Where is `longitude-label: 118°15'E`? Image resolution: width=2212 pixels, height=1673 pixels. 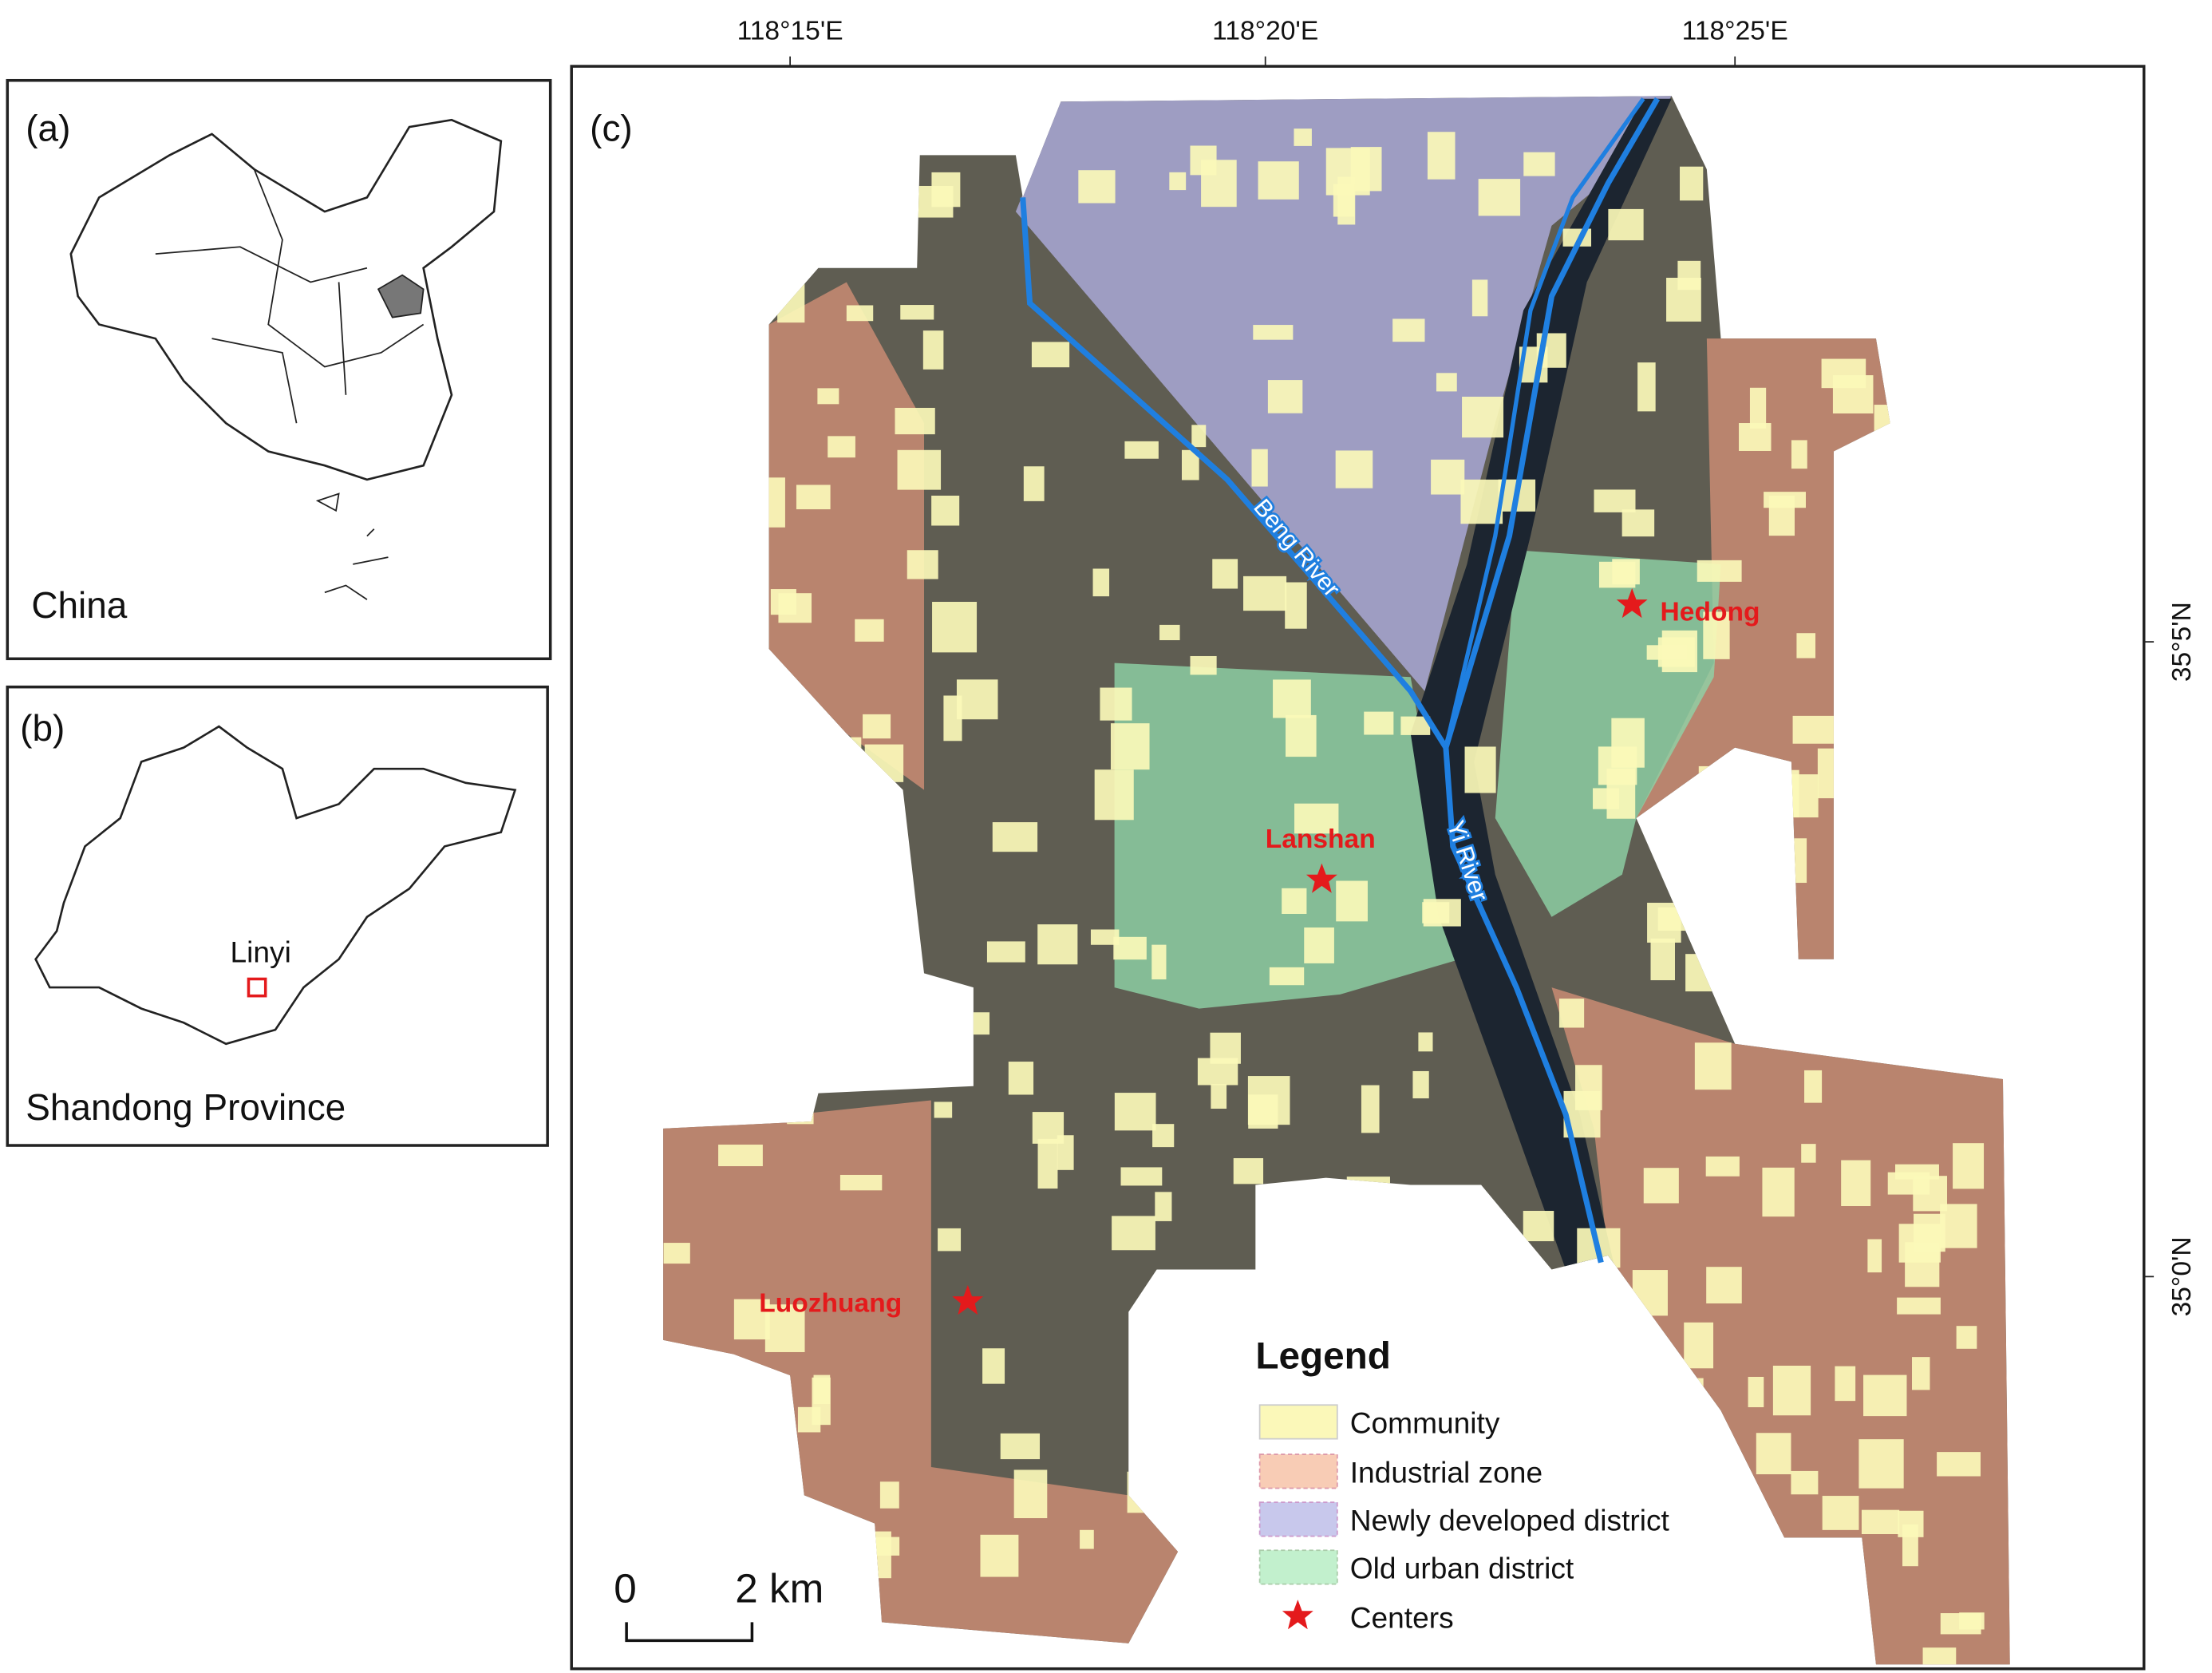 longitude-label: 118°15'E is located at coordinates (790, 30).